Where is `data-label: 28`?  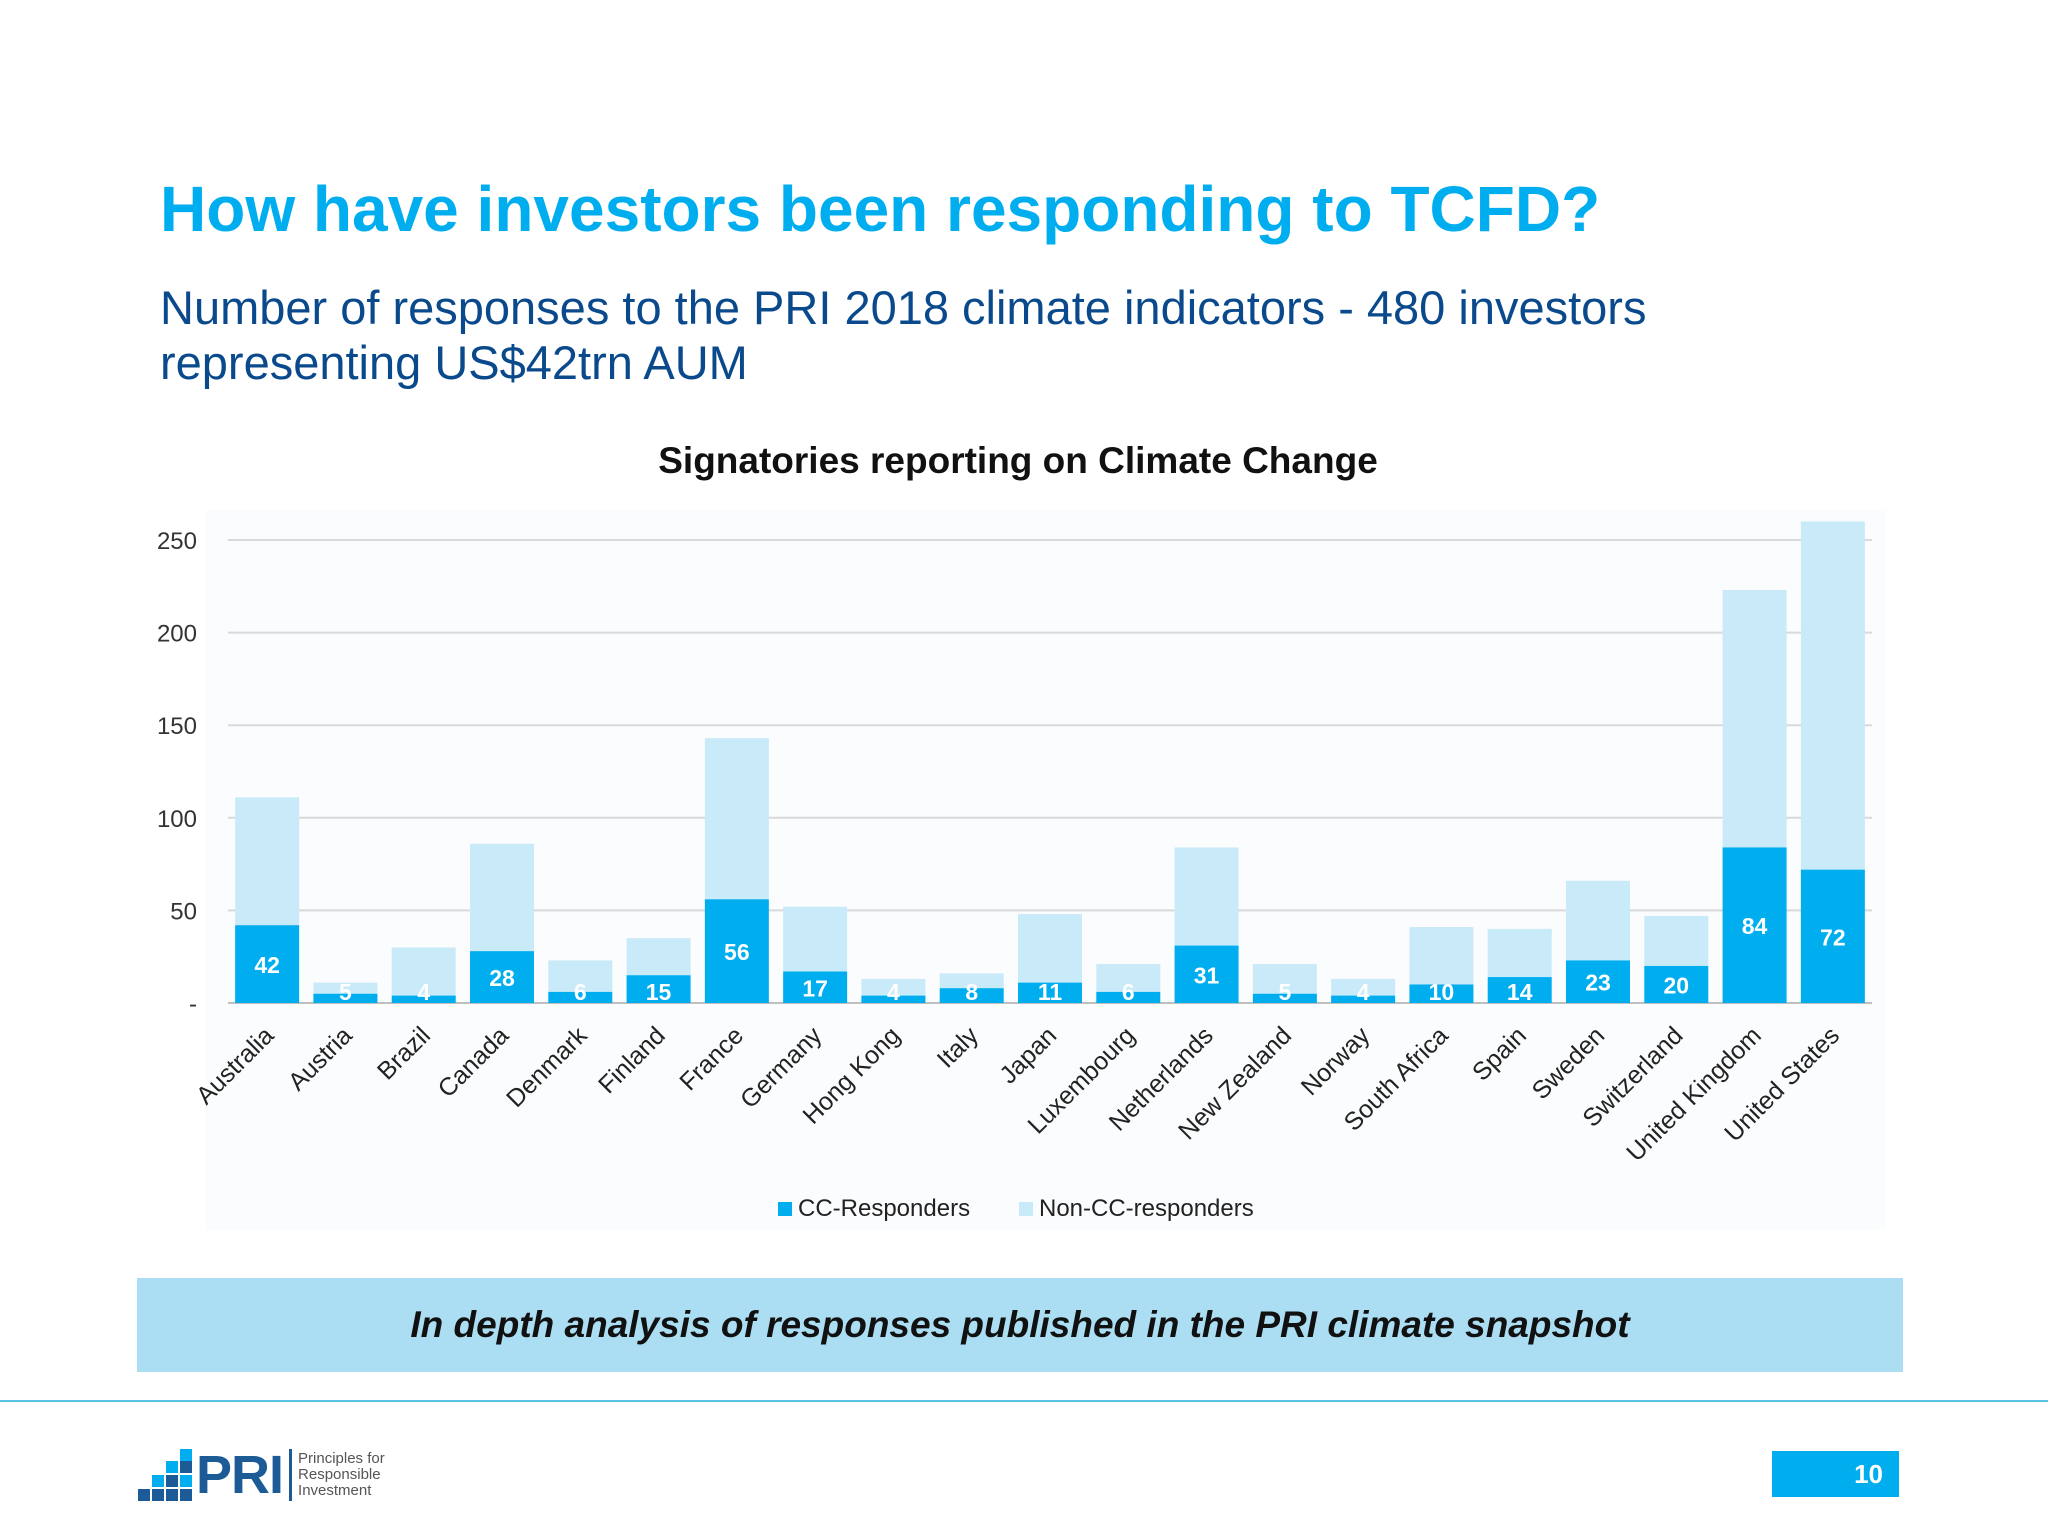
data-label: 28 is located at coordinates (502, 978).